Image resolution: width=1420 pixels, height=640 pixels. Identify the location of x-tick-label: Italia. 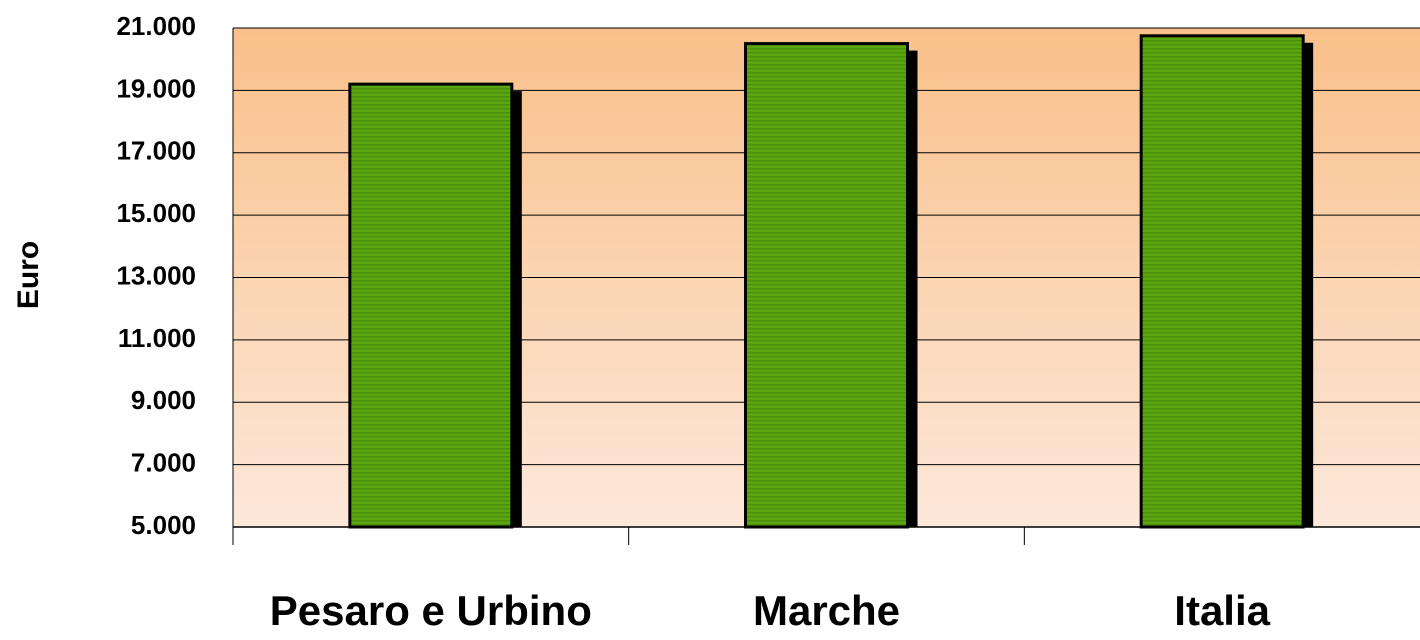
(1222, 610).